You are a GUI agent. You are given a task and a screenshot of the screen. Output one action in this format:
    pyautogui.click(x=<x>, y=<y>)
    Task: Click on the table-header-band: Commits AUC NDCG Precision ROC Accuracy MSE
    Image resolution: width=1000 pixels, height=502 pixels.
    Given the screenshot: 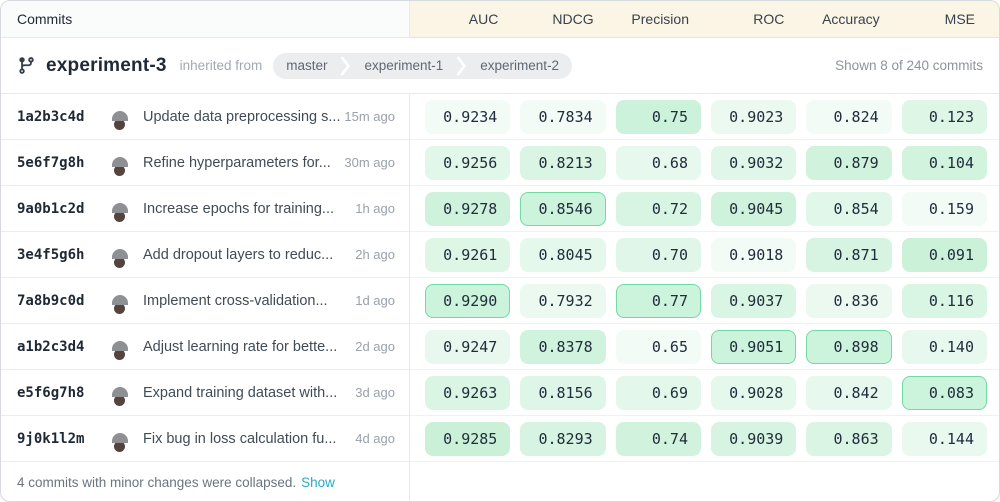 What is the action you would take?
    pyautogui.click(x=500, y=19)
    